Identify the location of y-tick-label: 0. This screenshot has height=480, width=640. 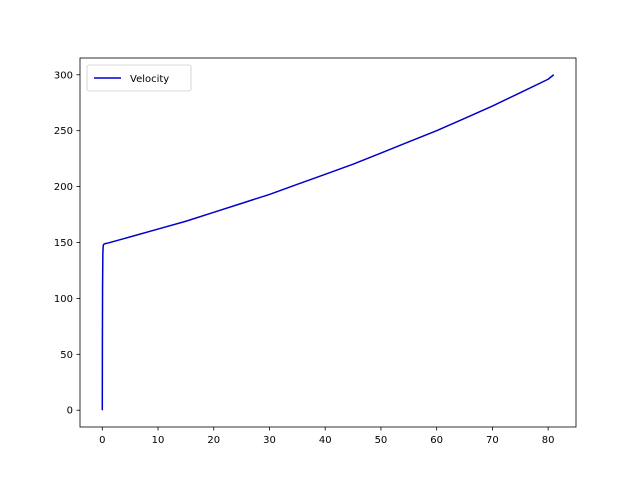
(70, 411).